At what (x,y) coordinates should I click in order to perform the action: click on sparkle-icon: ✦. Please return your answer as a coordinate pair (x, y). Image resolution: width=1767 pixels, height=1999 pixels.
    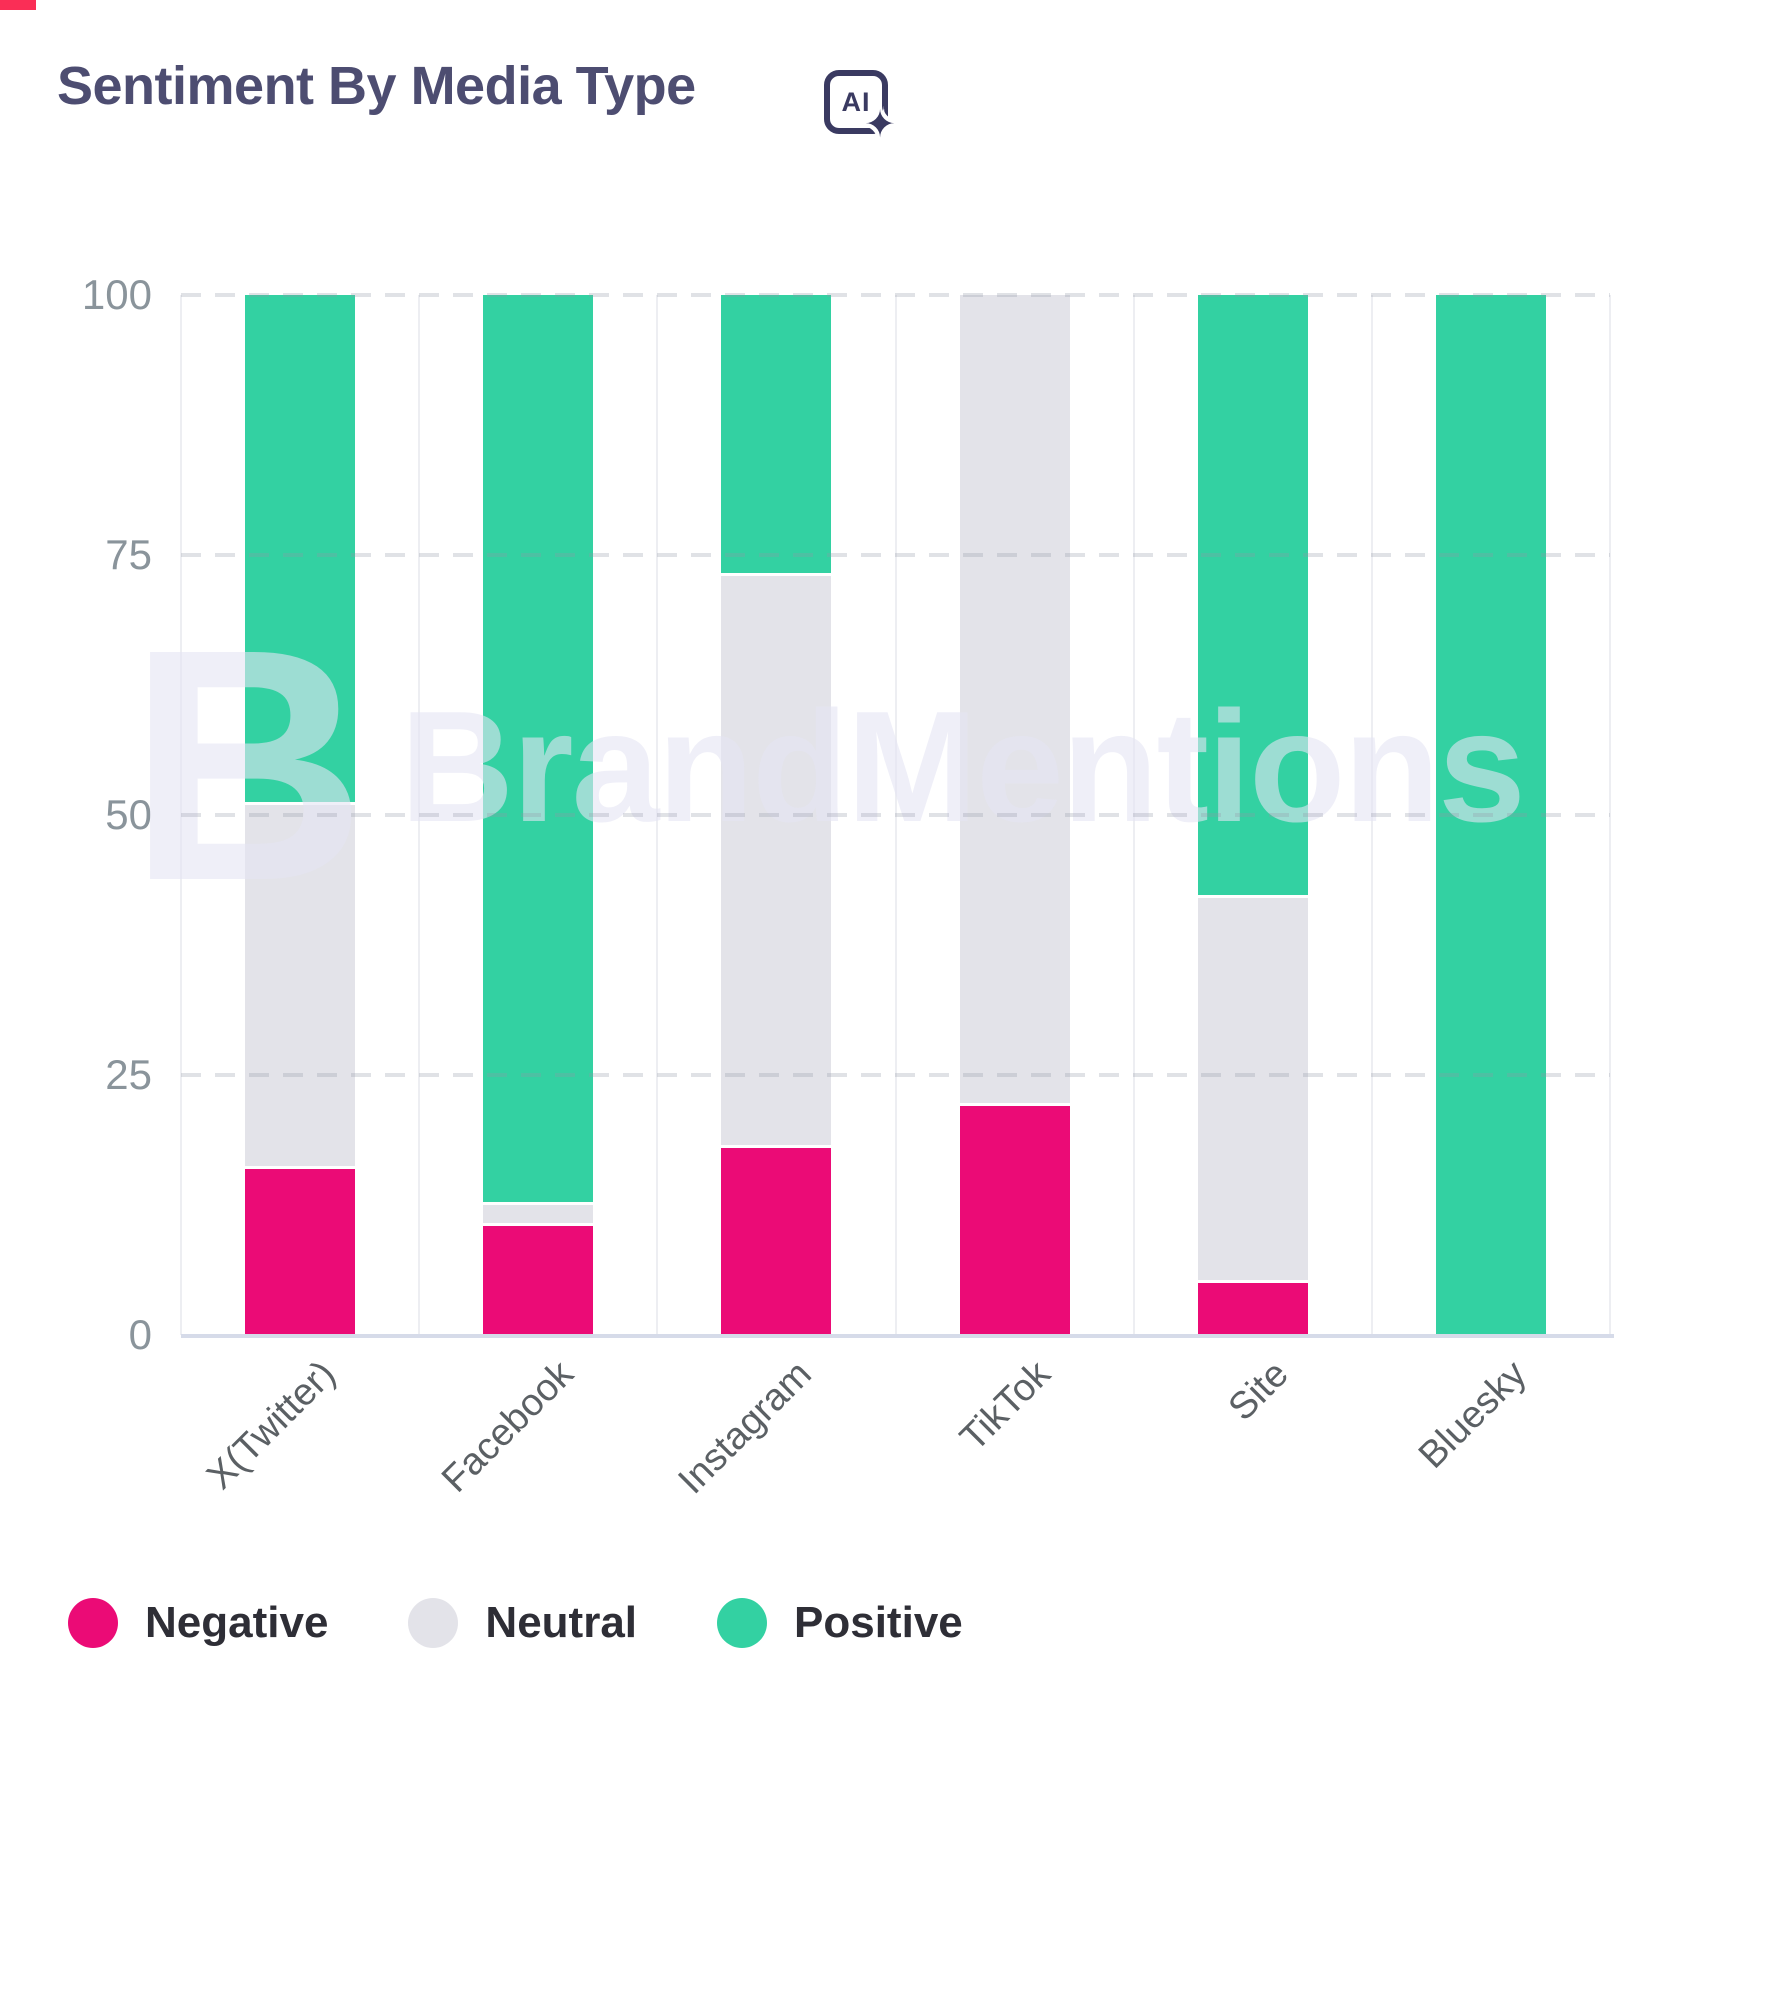
    Looking at the image, I should click on (880, 125).